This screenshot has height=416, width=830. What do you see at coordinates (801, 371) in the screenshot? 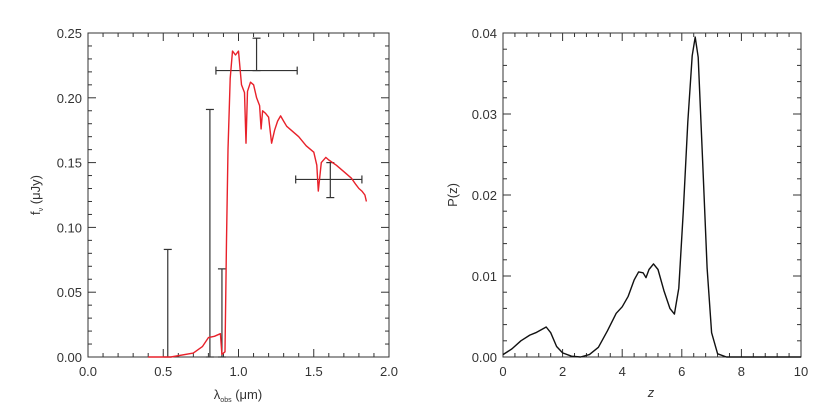
I see `pz-x-tick-label: 10` at bounding box center [801, 371].